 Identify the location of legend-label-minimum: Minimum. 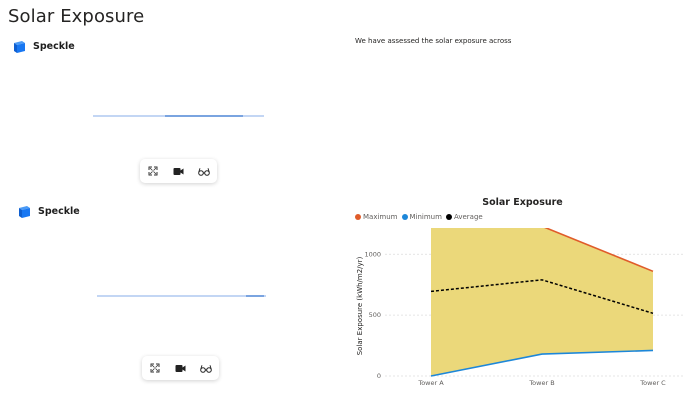
(425, 217).